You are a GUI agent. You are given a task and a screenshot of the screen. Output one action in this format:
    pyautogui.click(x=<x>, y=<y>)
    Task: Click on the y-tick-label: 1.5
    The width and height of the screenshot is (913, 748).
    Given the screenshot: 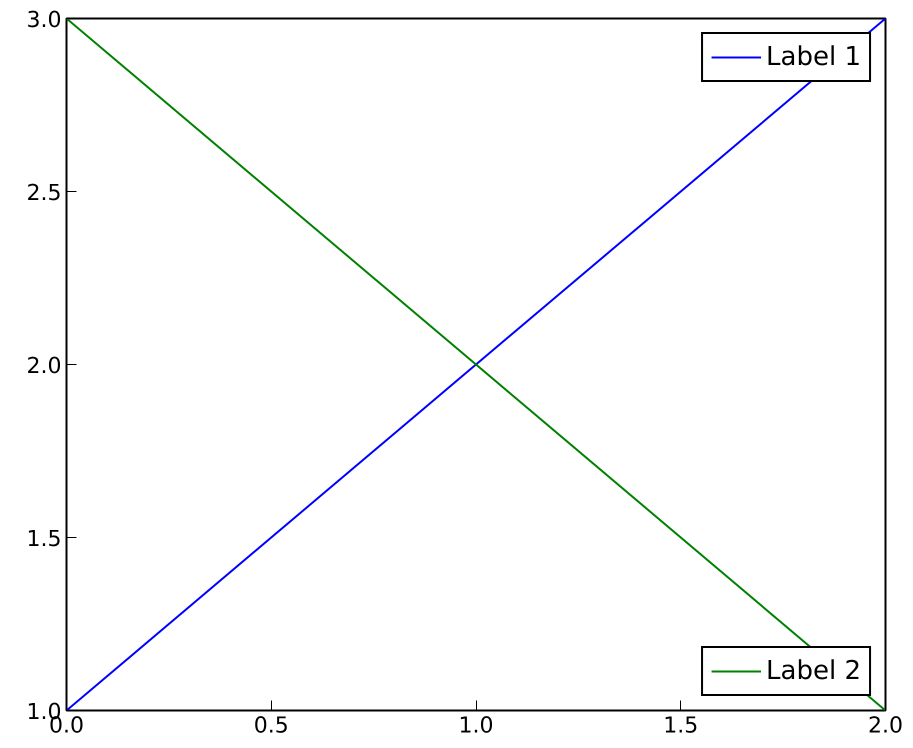 What is the action you would take?
    pyautogui.click(x=44, y=539)
    